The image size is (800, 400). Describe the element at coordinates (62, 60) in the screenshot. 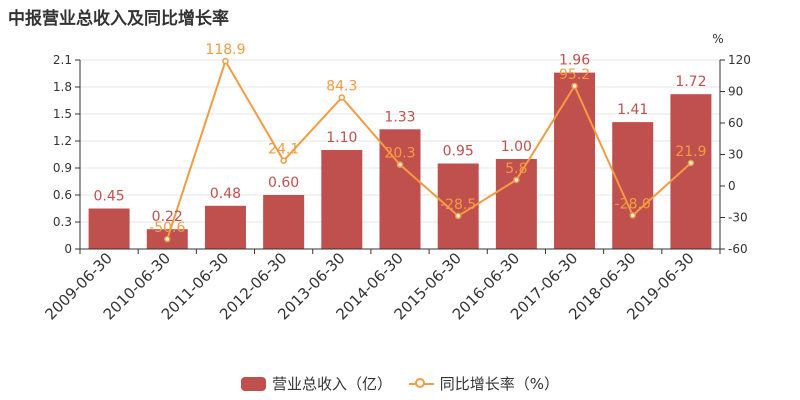

I see `y-left-tick-label: 2.1` at that location.